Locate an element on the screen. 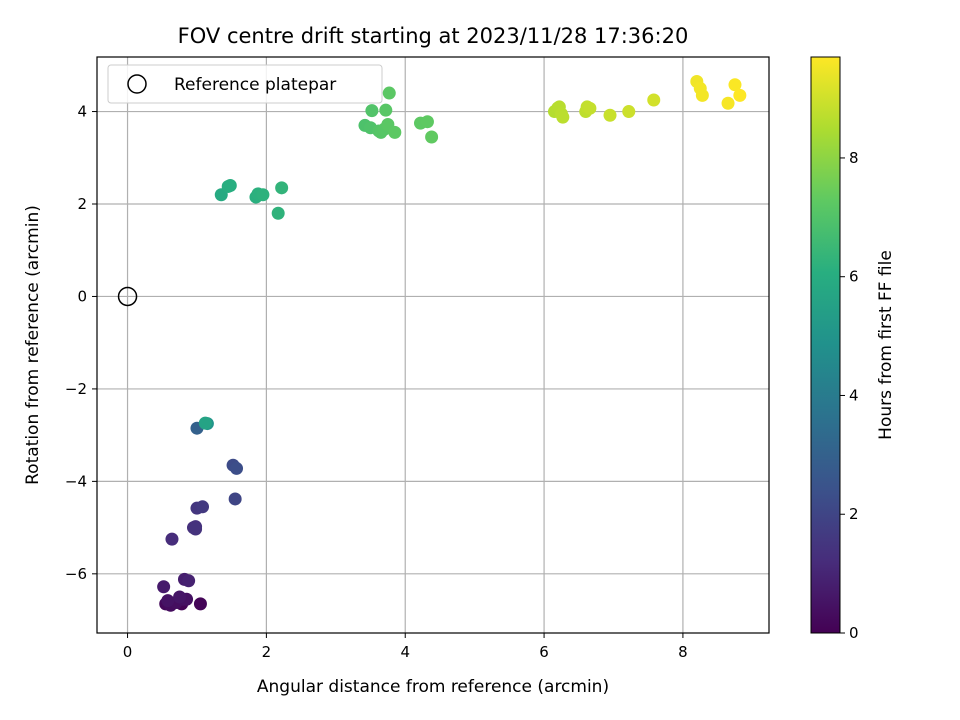 The height and width of the screenshot is (720, 960). legend: Reference platepar is located at coordinates (245, 84).